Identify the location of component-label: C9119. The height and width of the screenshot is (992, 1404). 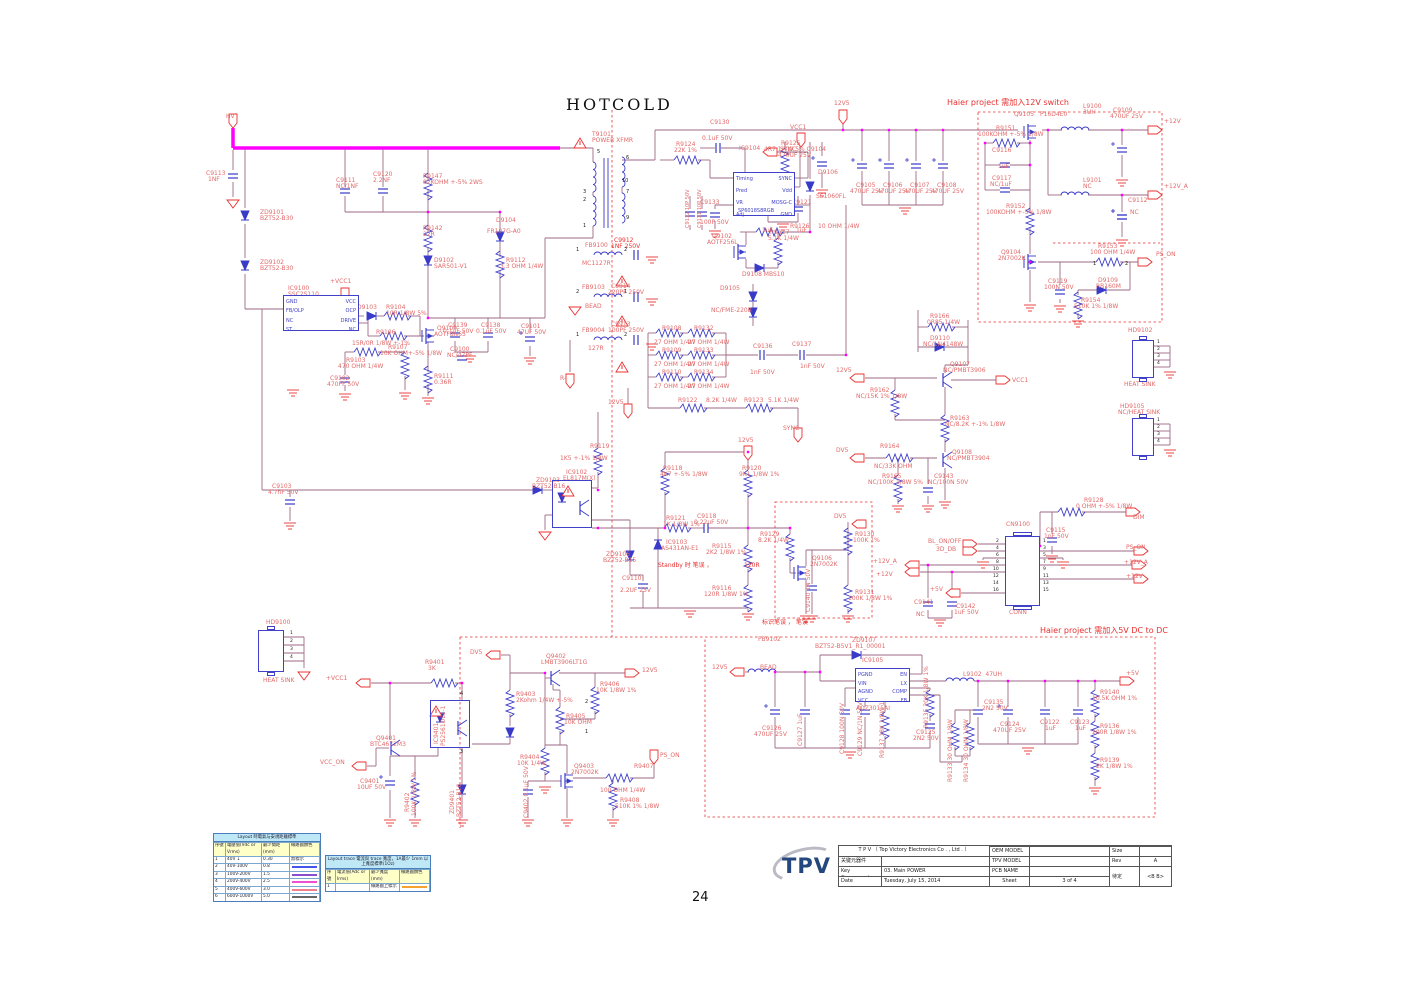
(1058, 281).